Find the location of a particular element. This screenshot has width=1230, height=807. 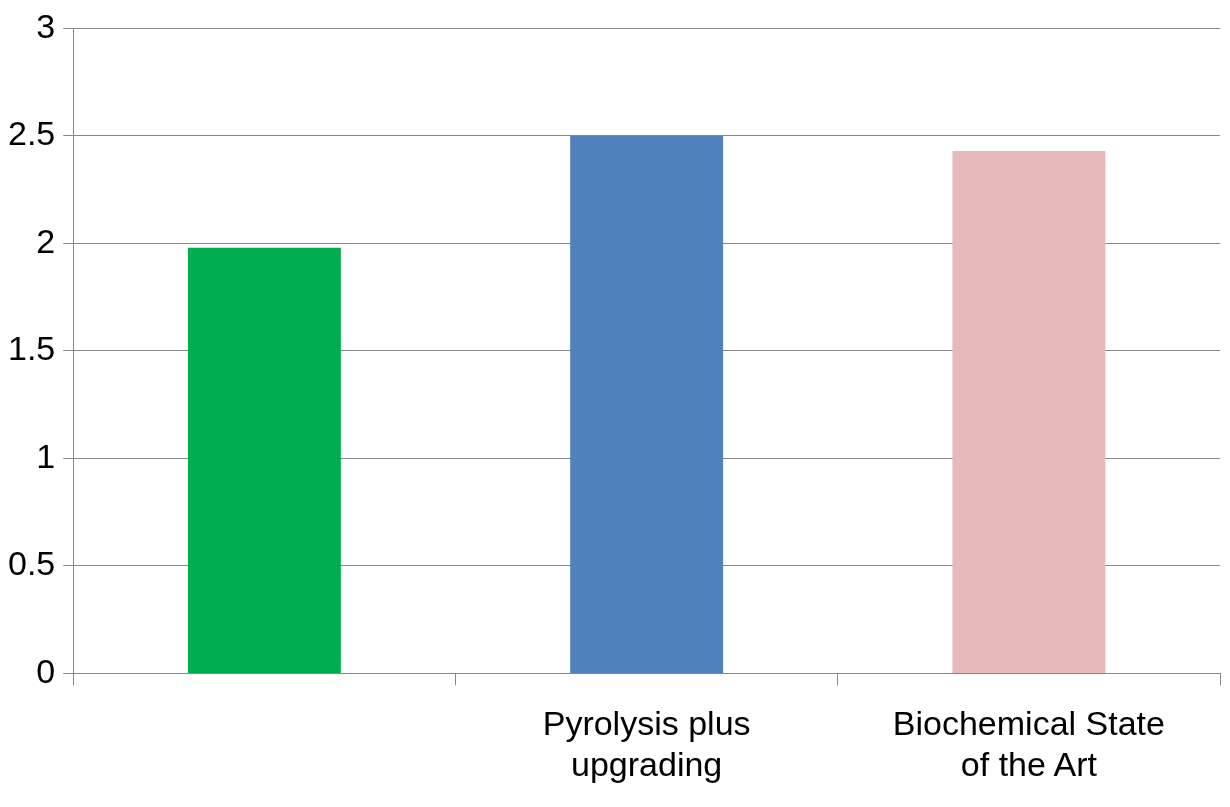

y-tick-label: 1.5 is located at coordinates (32, 348).